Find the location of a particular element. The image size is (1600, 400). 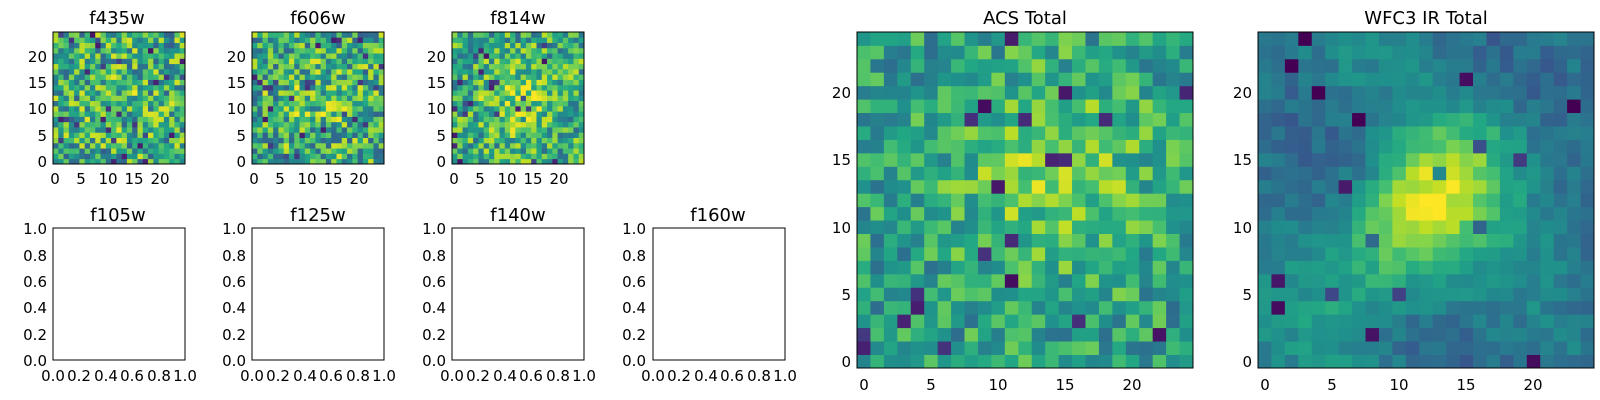

x-tick-label: 0.8 is located at coordinates (558, 376).